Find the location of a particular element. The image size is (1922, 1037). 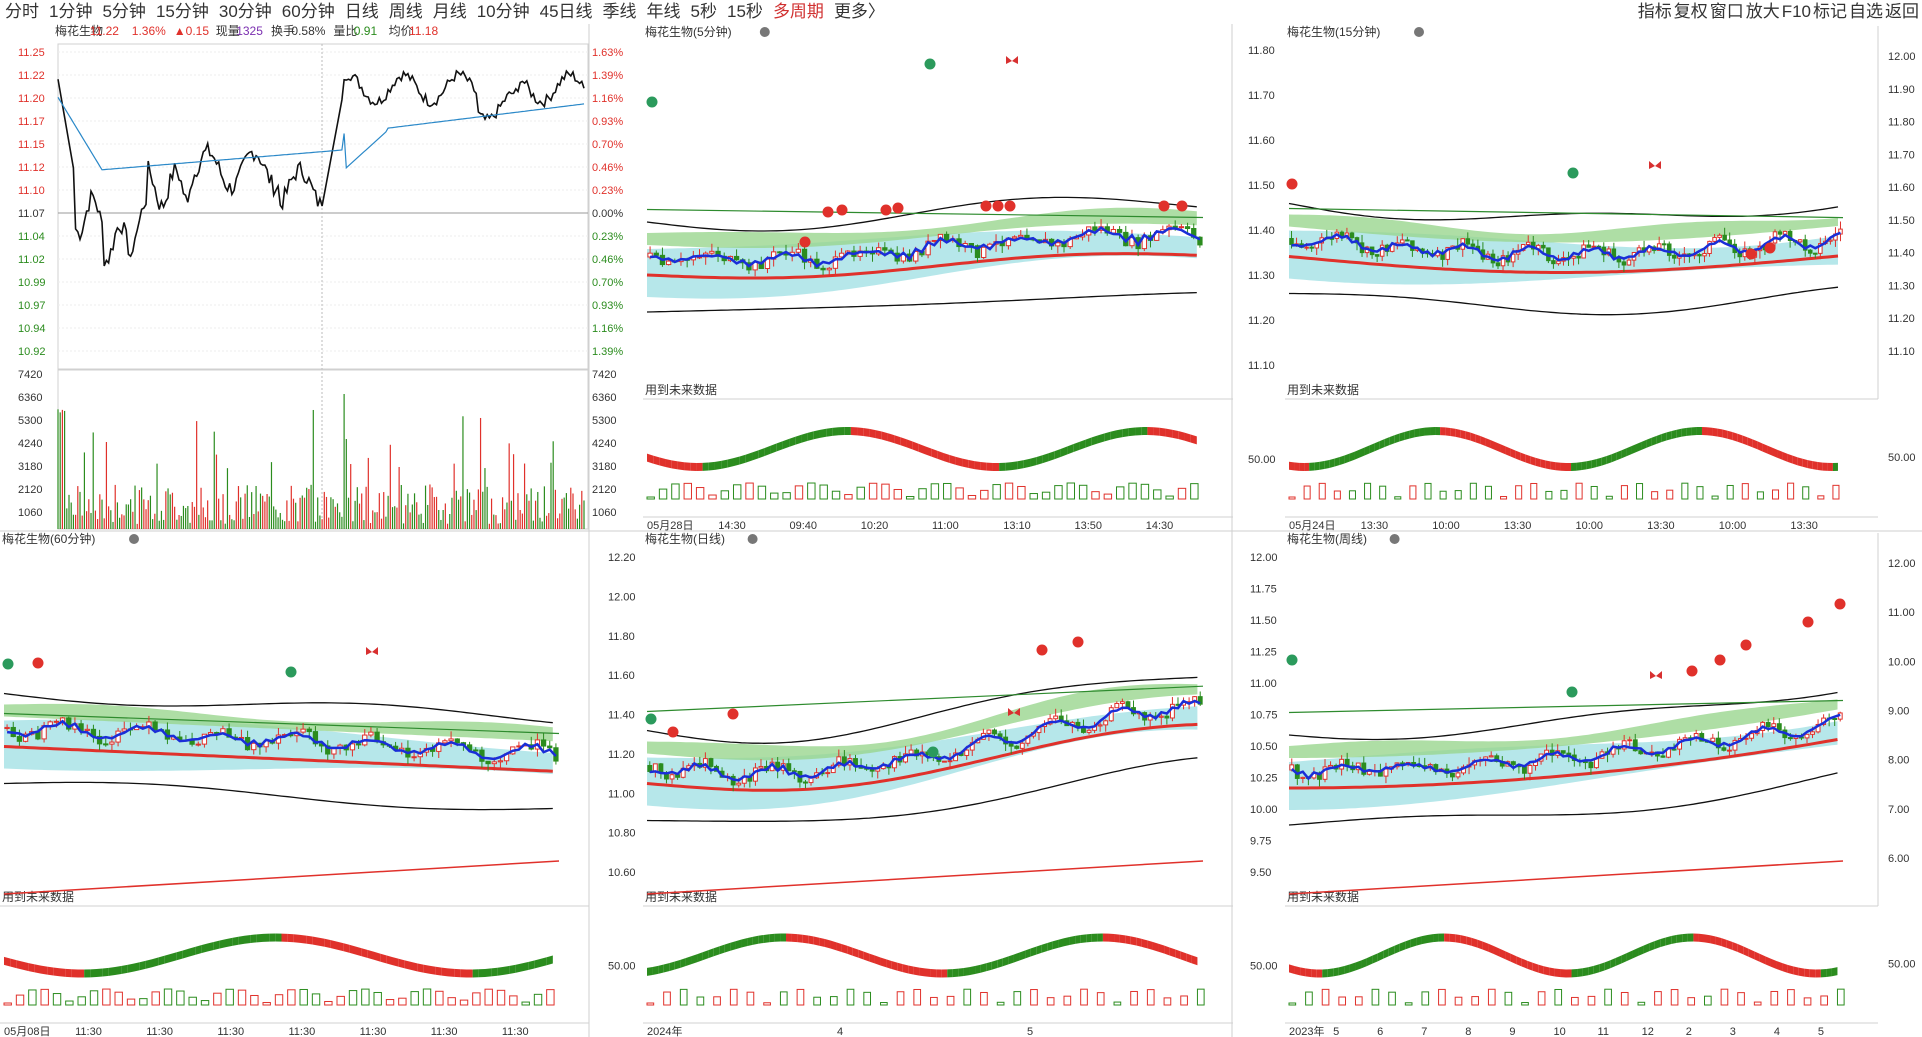

period-tab-13: 5秒 is located at coordinates (704, 11).